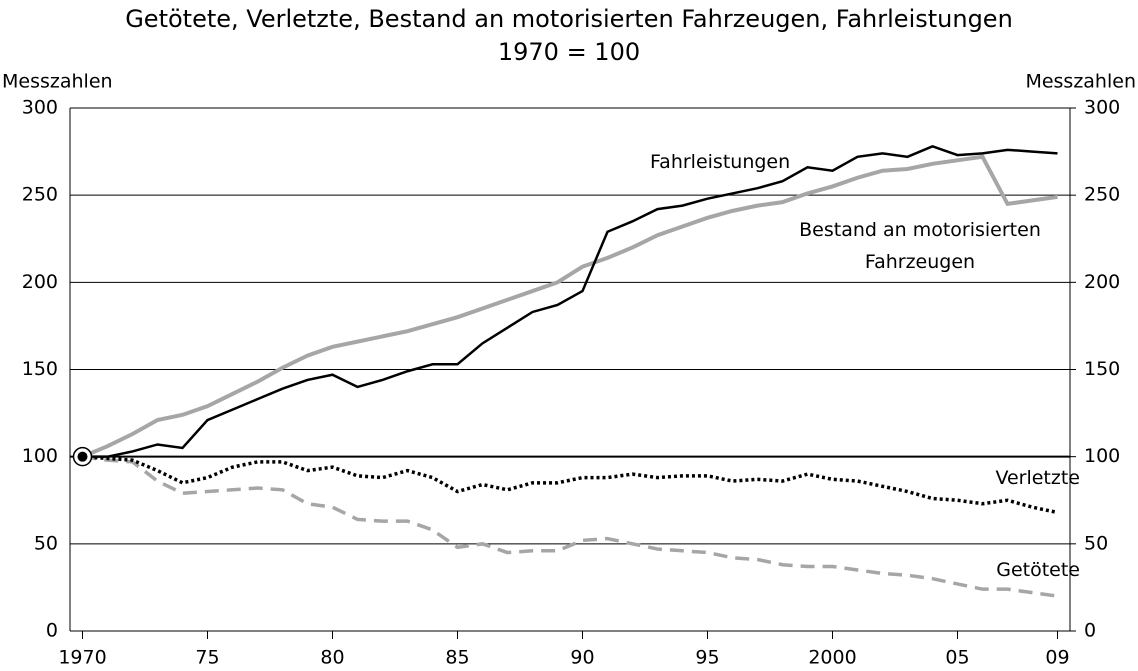  What do you see at coordinates (1037, 478) in the screenshot?
I see `series-label: Verletzte` at bounding box center [1037, 478].